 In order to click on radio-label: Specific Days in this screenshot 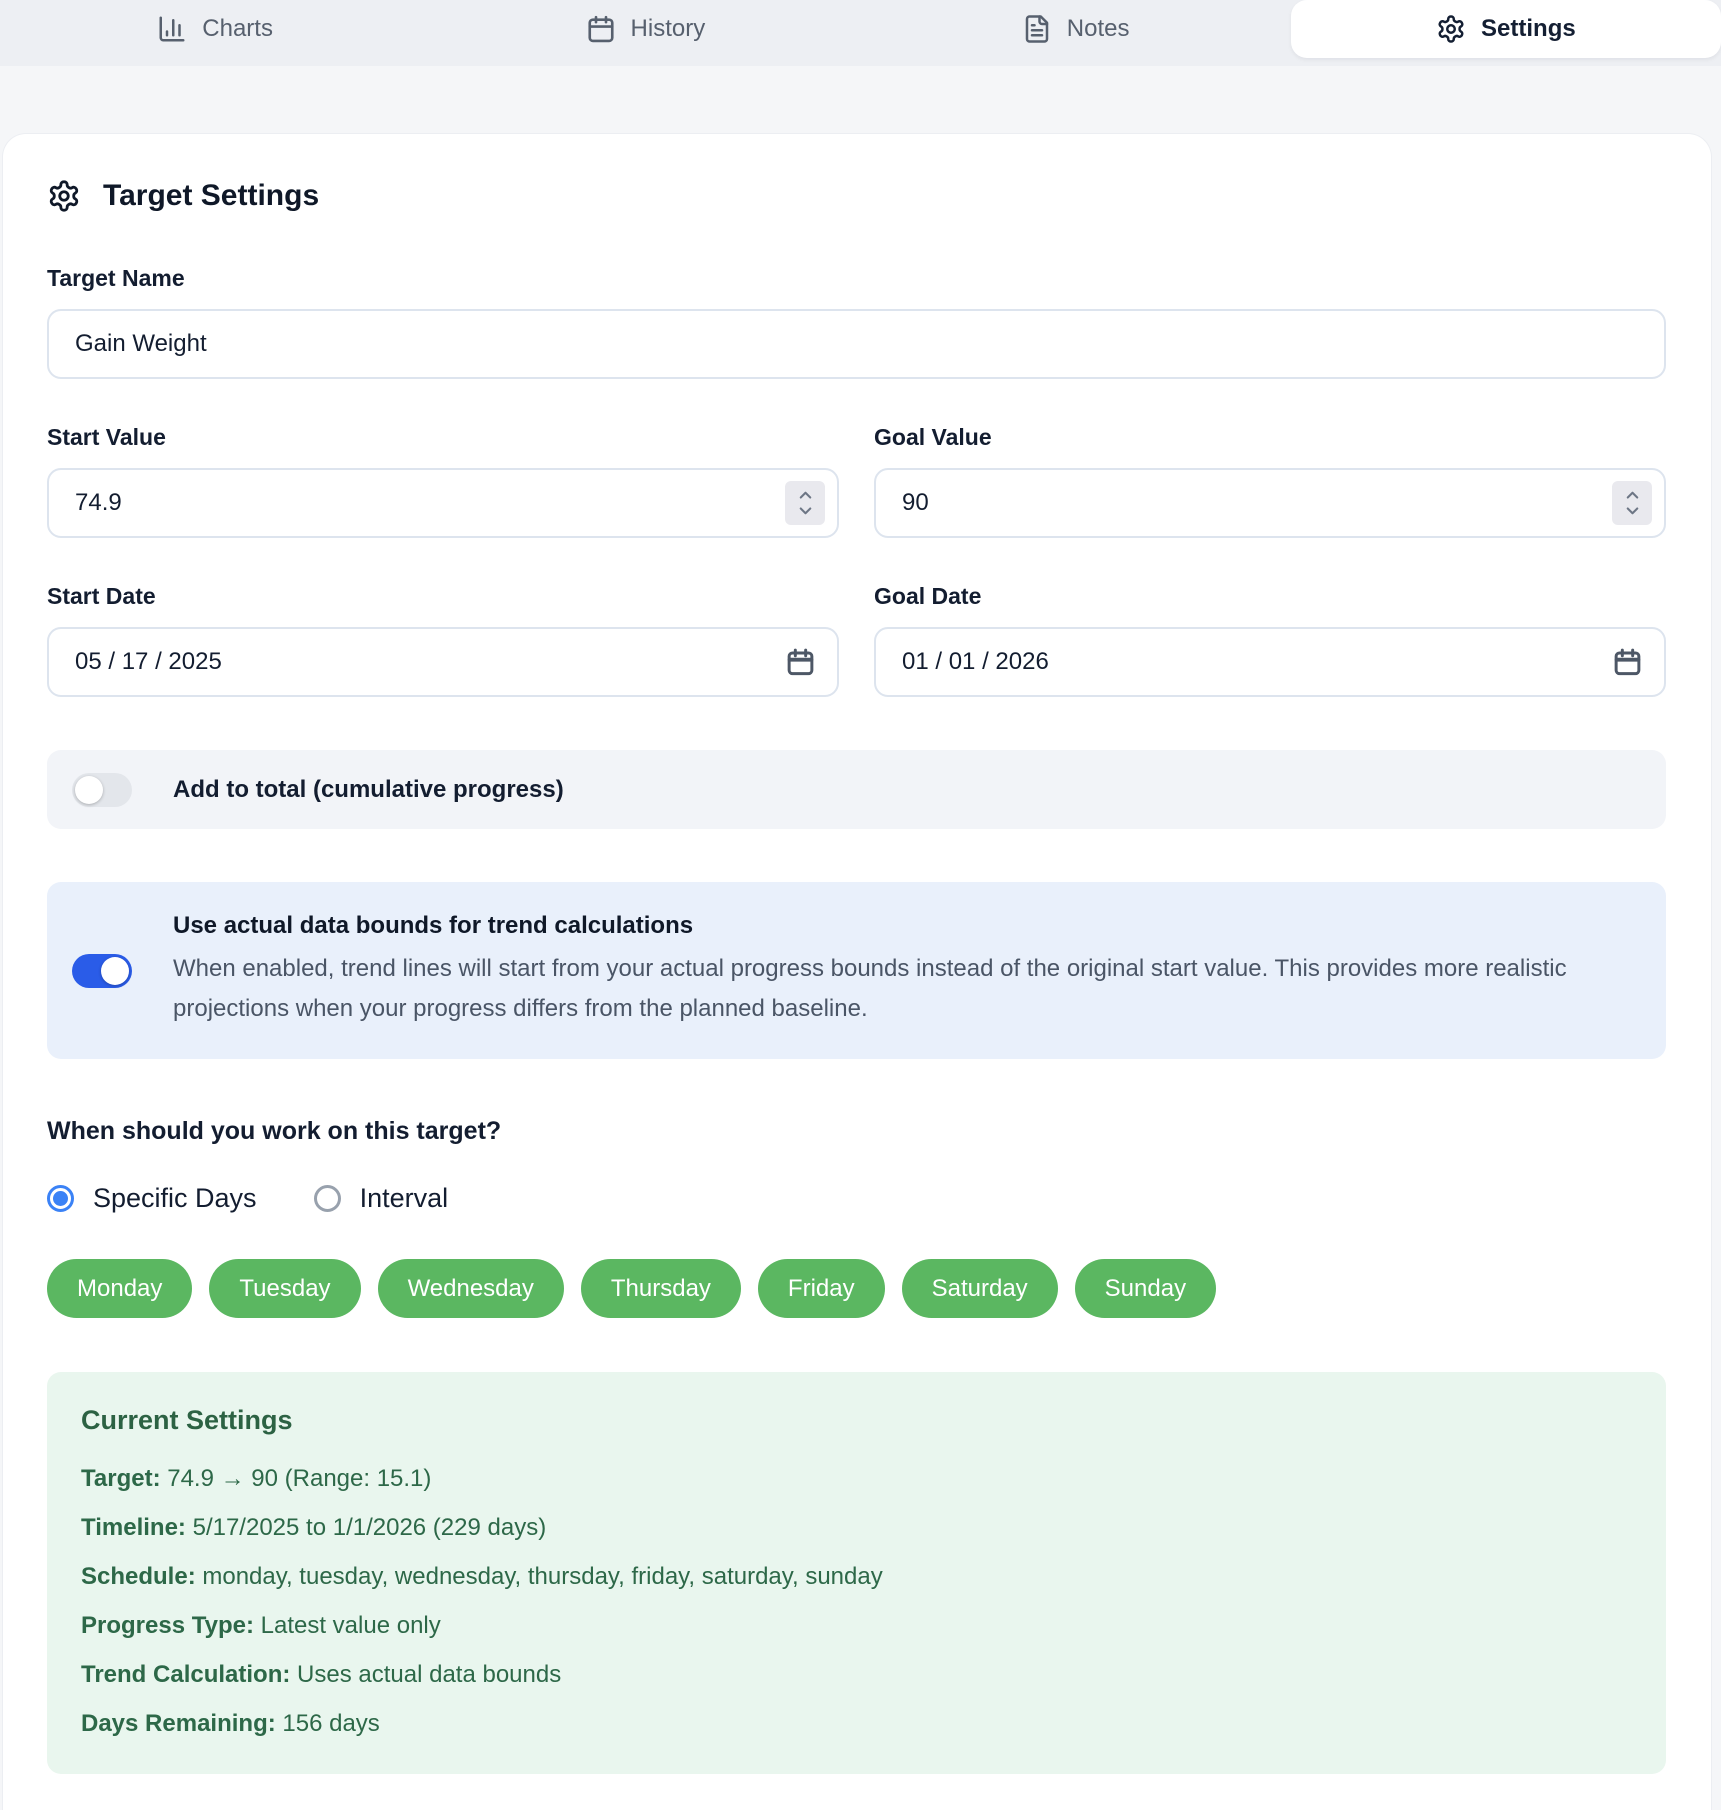, I will do `click(175, 1198)`.